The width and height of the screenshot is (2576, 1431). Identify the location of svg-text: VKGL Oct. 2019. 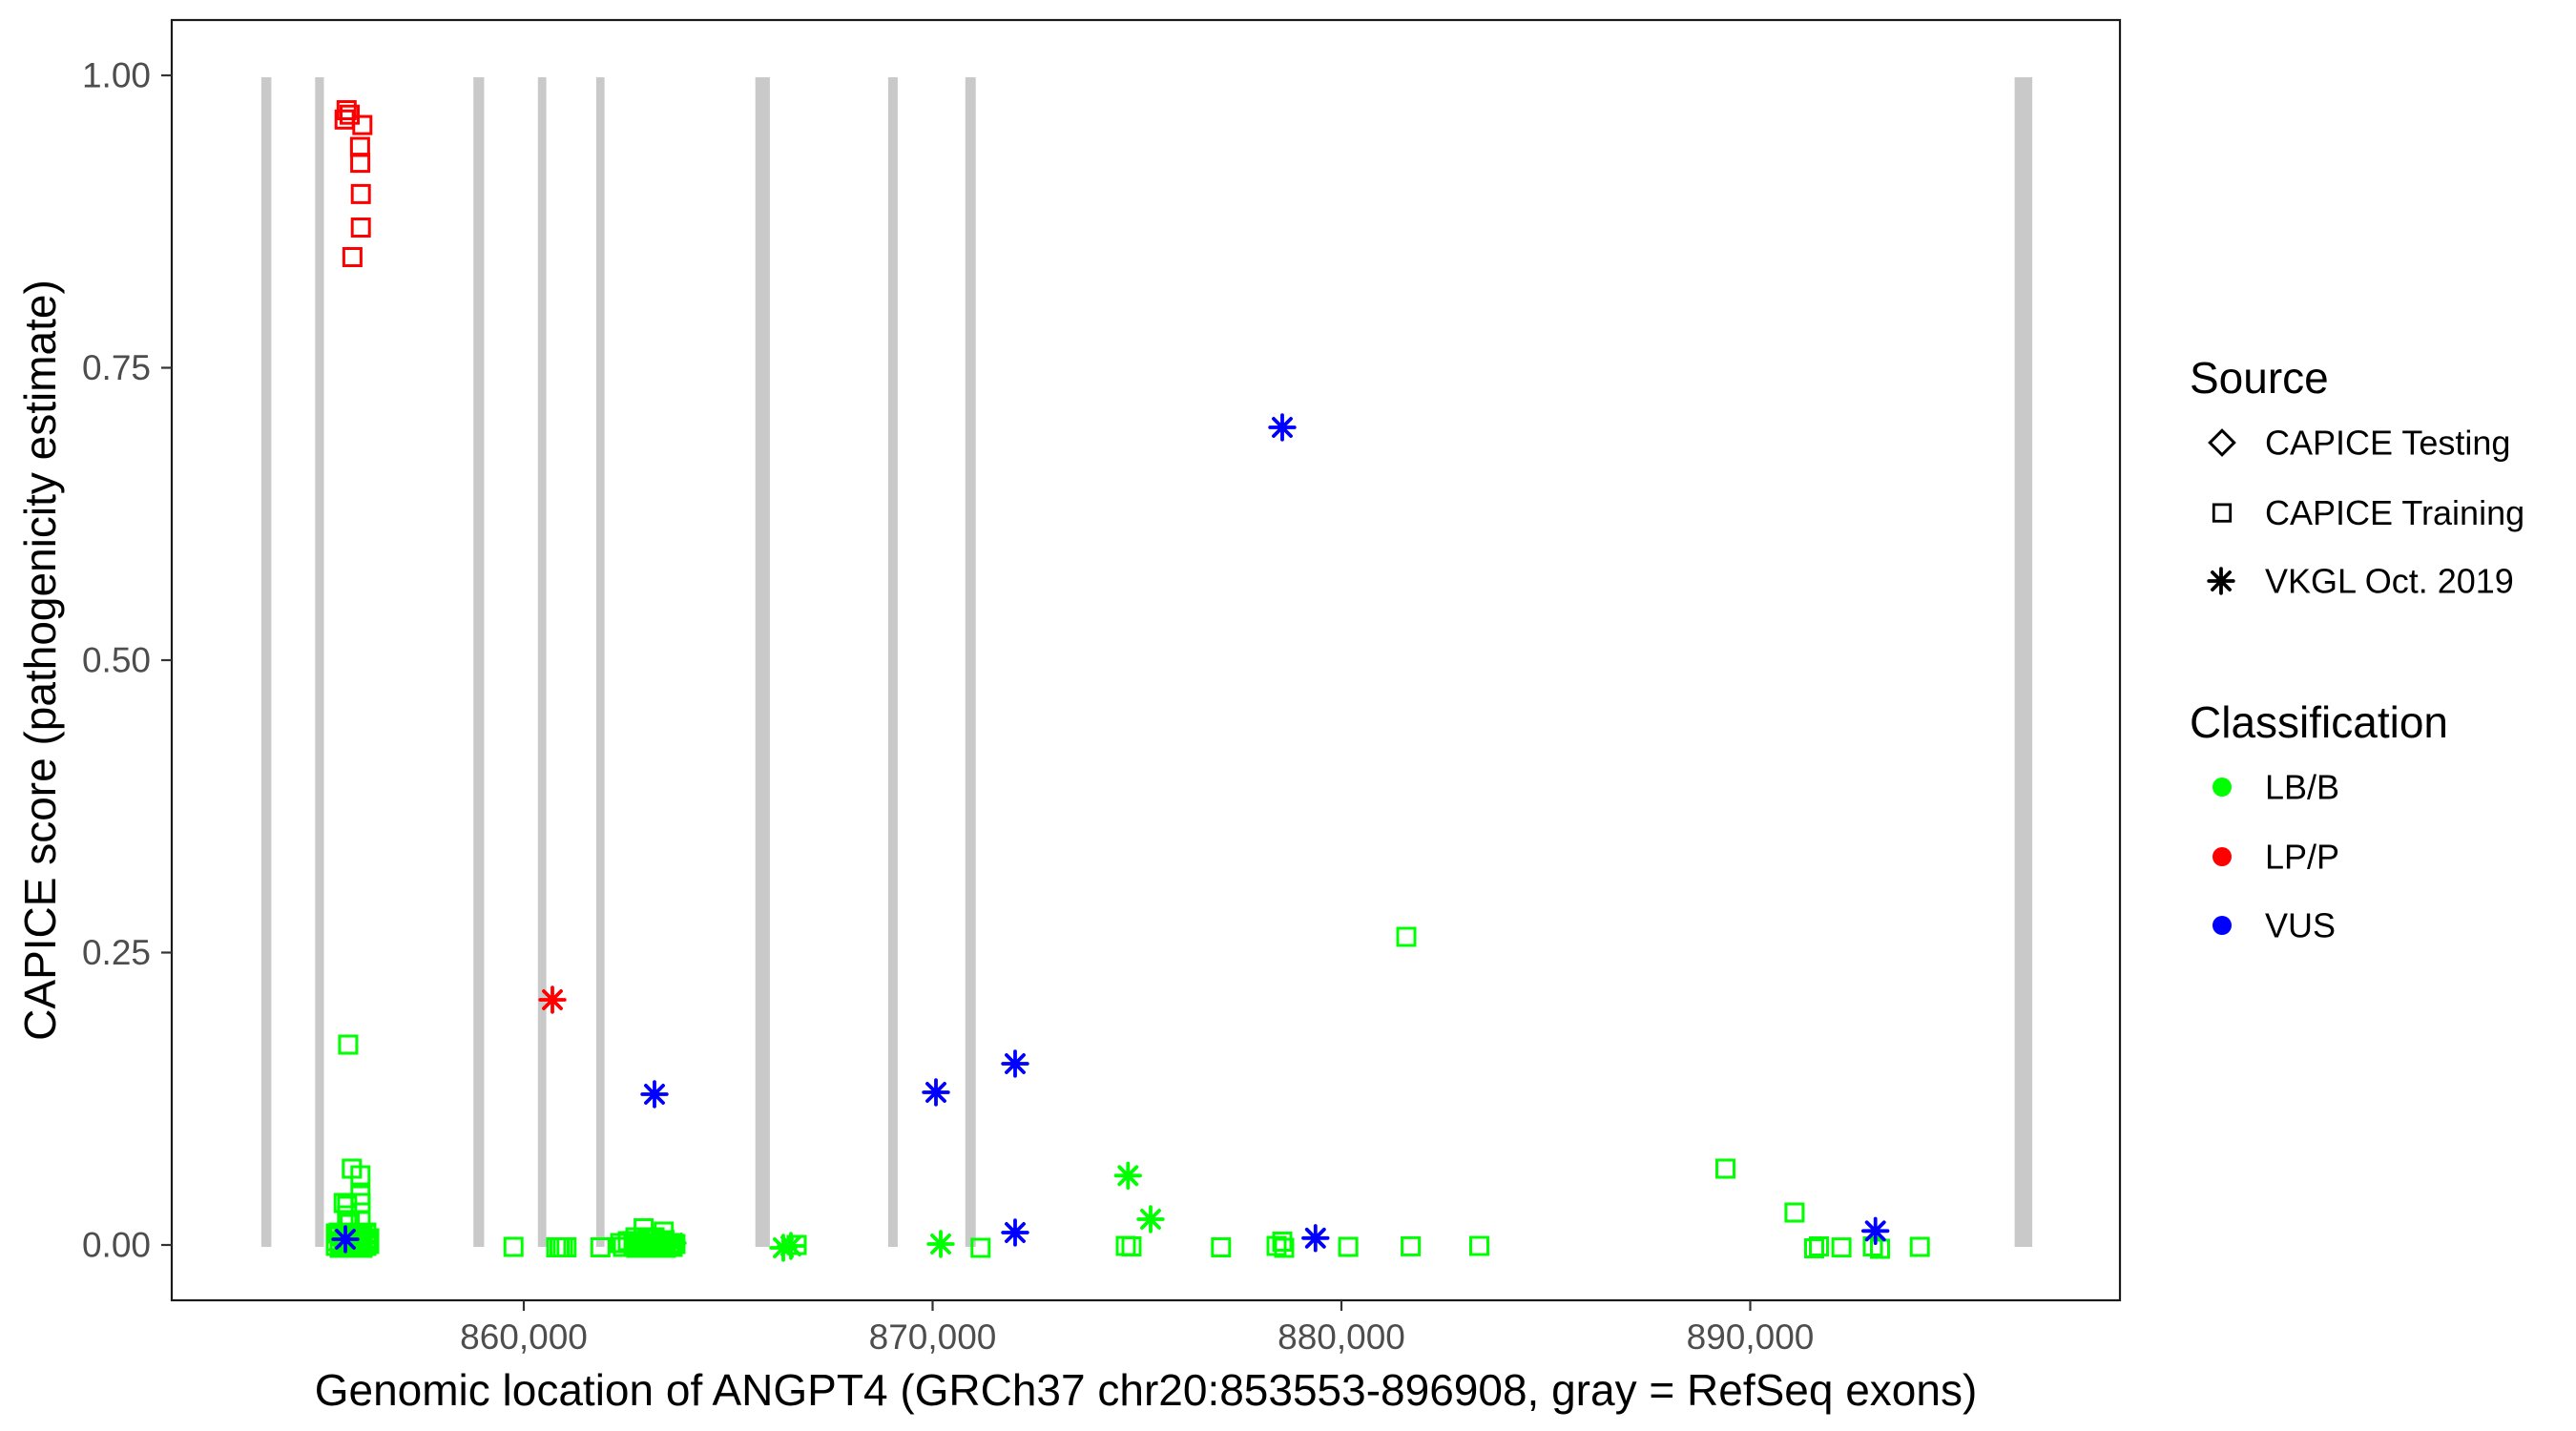
(2389, 581).